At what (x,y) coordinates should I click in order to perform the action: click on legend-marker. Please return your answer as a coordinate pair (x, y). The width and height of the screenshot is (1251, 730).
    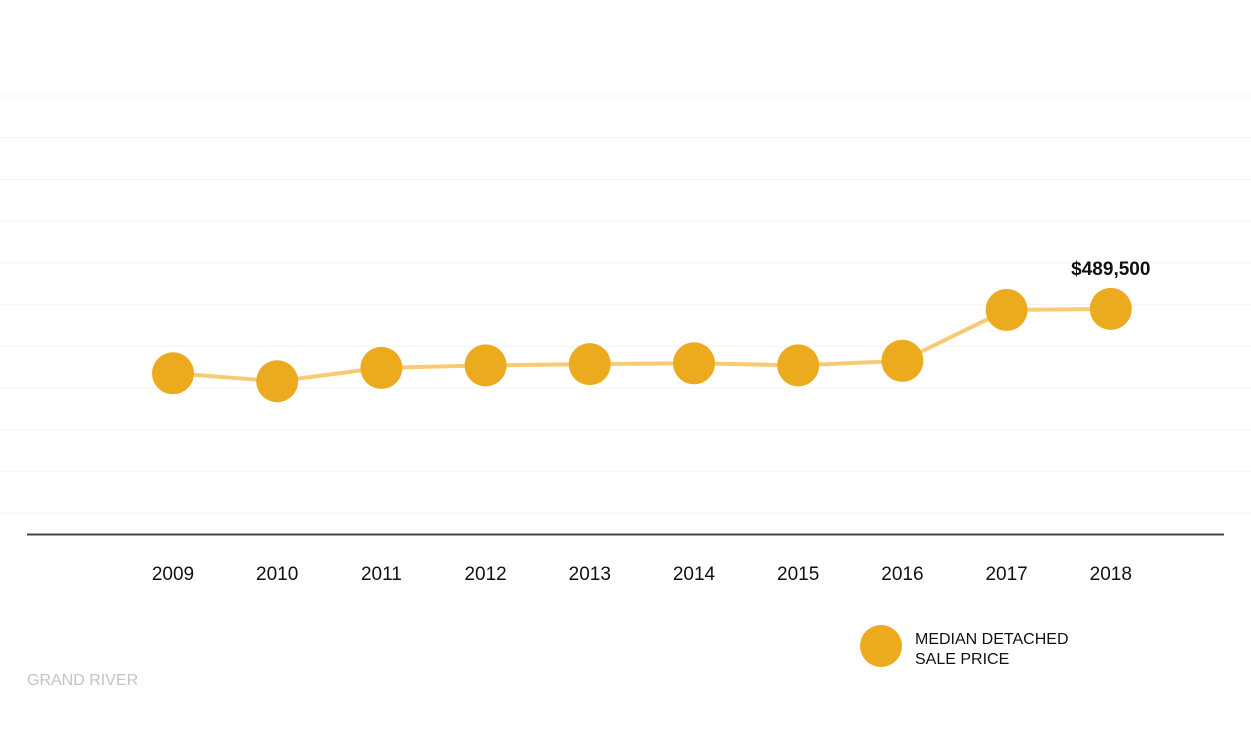
    Looking at the image, I should click on (881, 646).